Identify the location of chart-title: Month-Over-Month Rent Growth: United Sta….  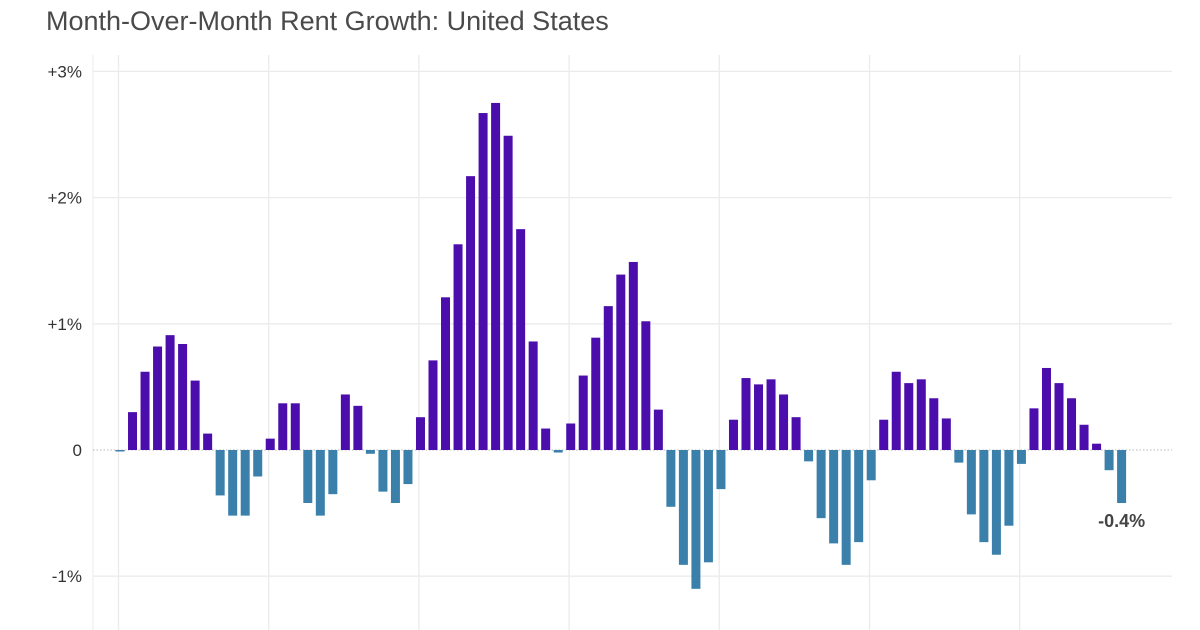
(327, 21).